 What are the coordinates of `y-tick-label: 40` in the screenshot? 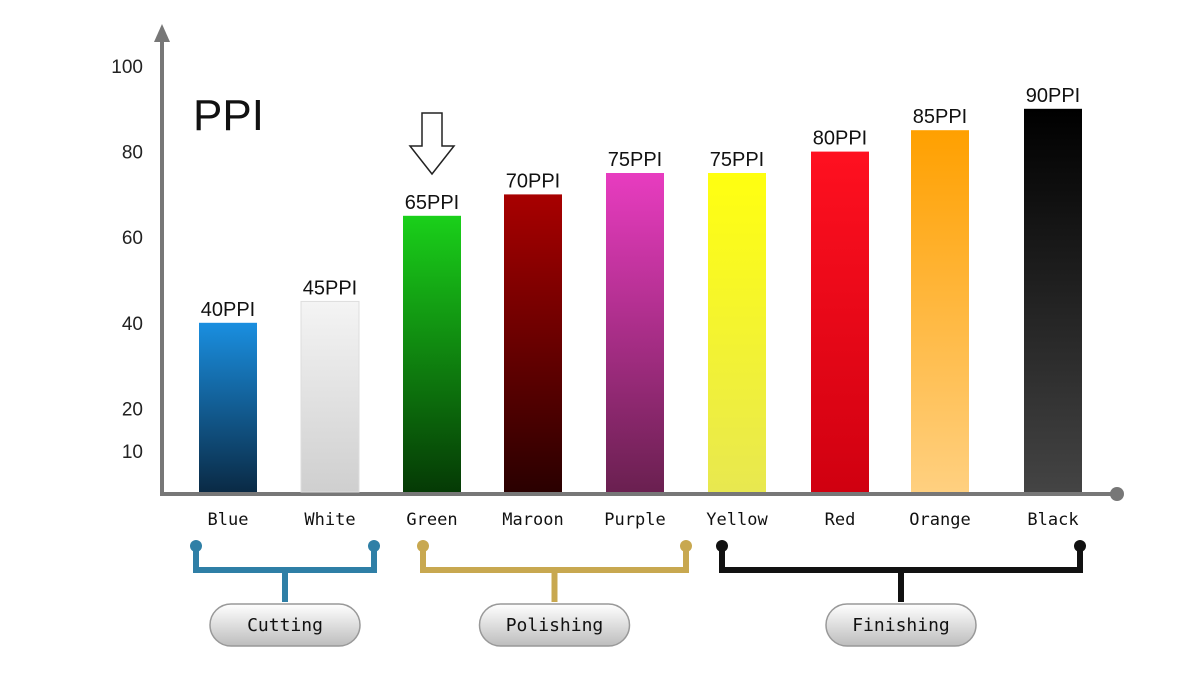 It's located at (132, 324).